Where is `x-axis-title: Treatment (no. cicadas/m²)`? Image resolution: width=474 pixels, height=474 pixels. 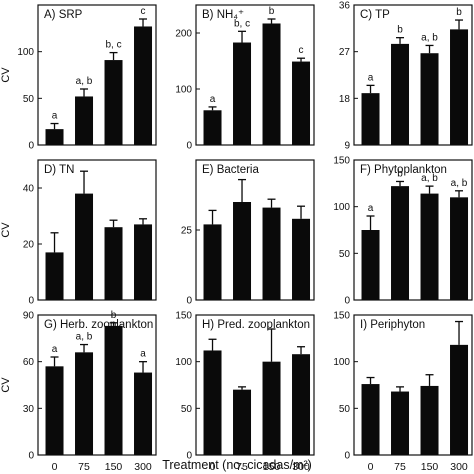 x-axis-title: Treatment (no. cicadas/m²) is located at coordinates (237, 465).